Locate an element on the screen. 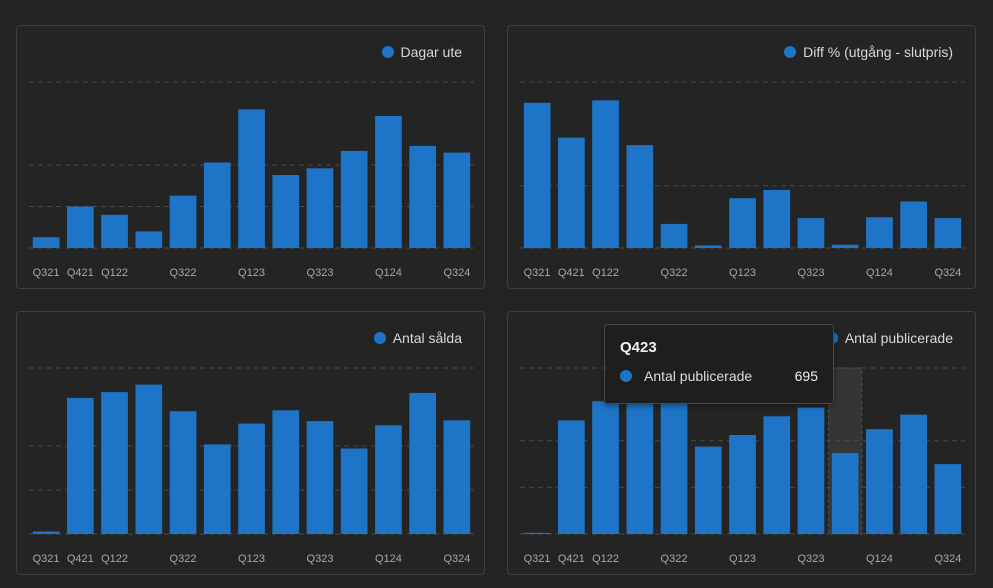 The image size is (993, 588). tooltip-dot is located at coordinates (626, 376).